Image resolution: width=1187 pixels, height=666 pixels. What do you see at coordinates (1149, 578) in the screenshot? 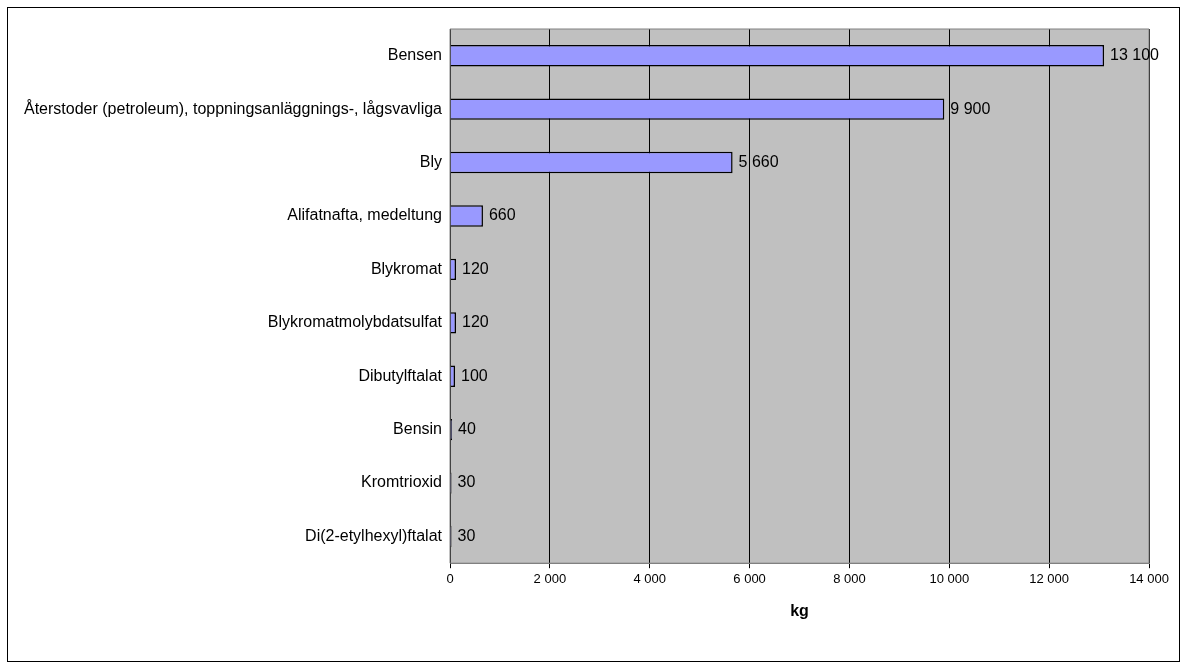
I see `x-tick-label: 14 000` at bounding box center [1149, 578].